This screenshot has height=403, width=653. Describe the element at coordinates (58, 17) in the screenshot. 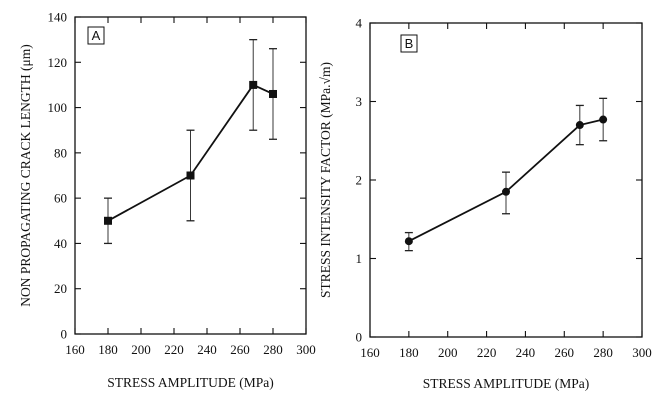

I see `y-tick-label: 140` at that location.